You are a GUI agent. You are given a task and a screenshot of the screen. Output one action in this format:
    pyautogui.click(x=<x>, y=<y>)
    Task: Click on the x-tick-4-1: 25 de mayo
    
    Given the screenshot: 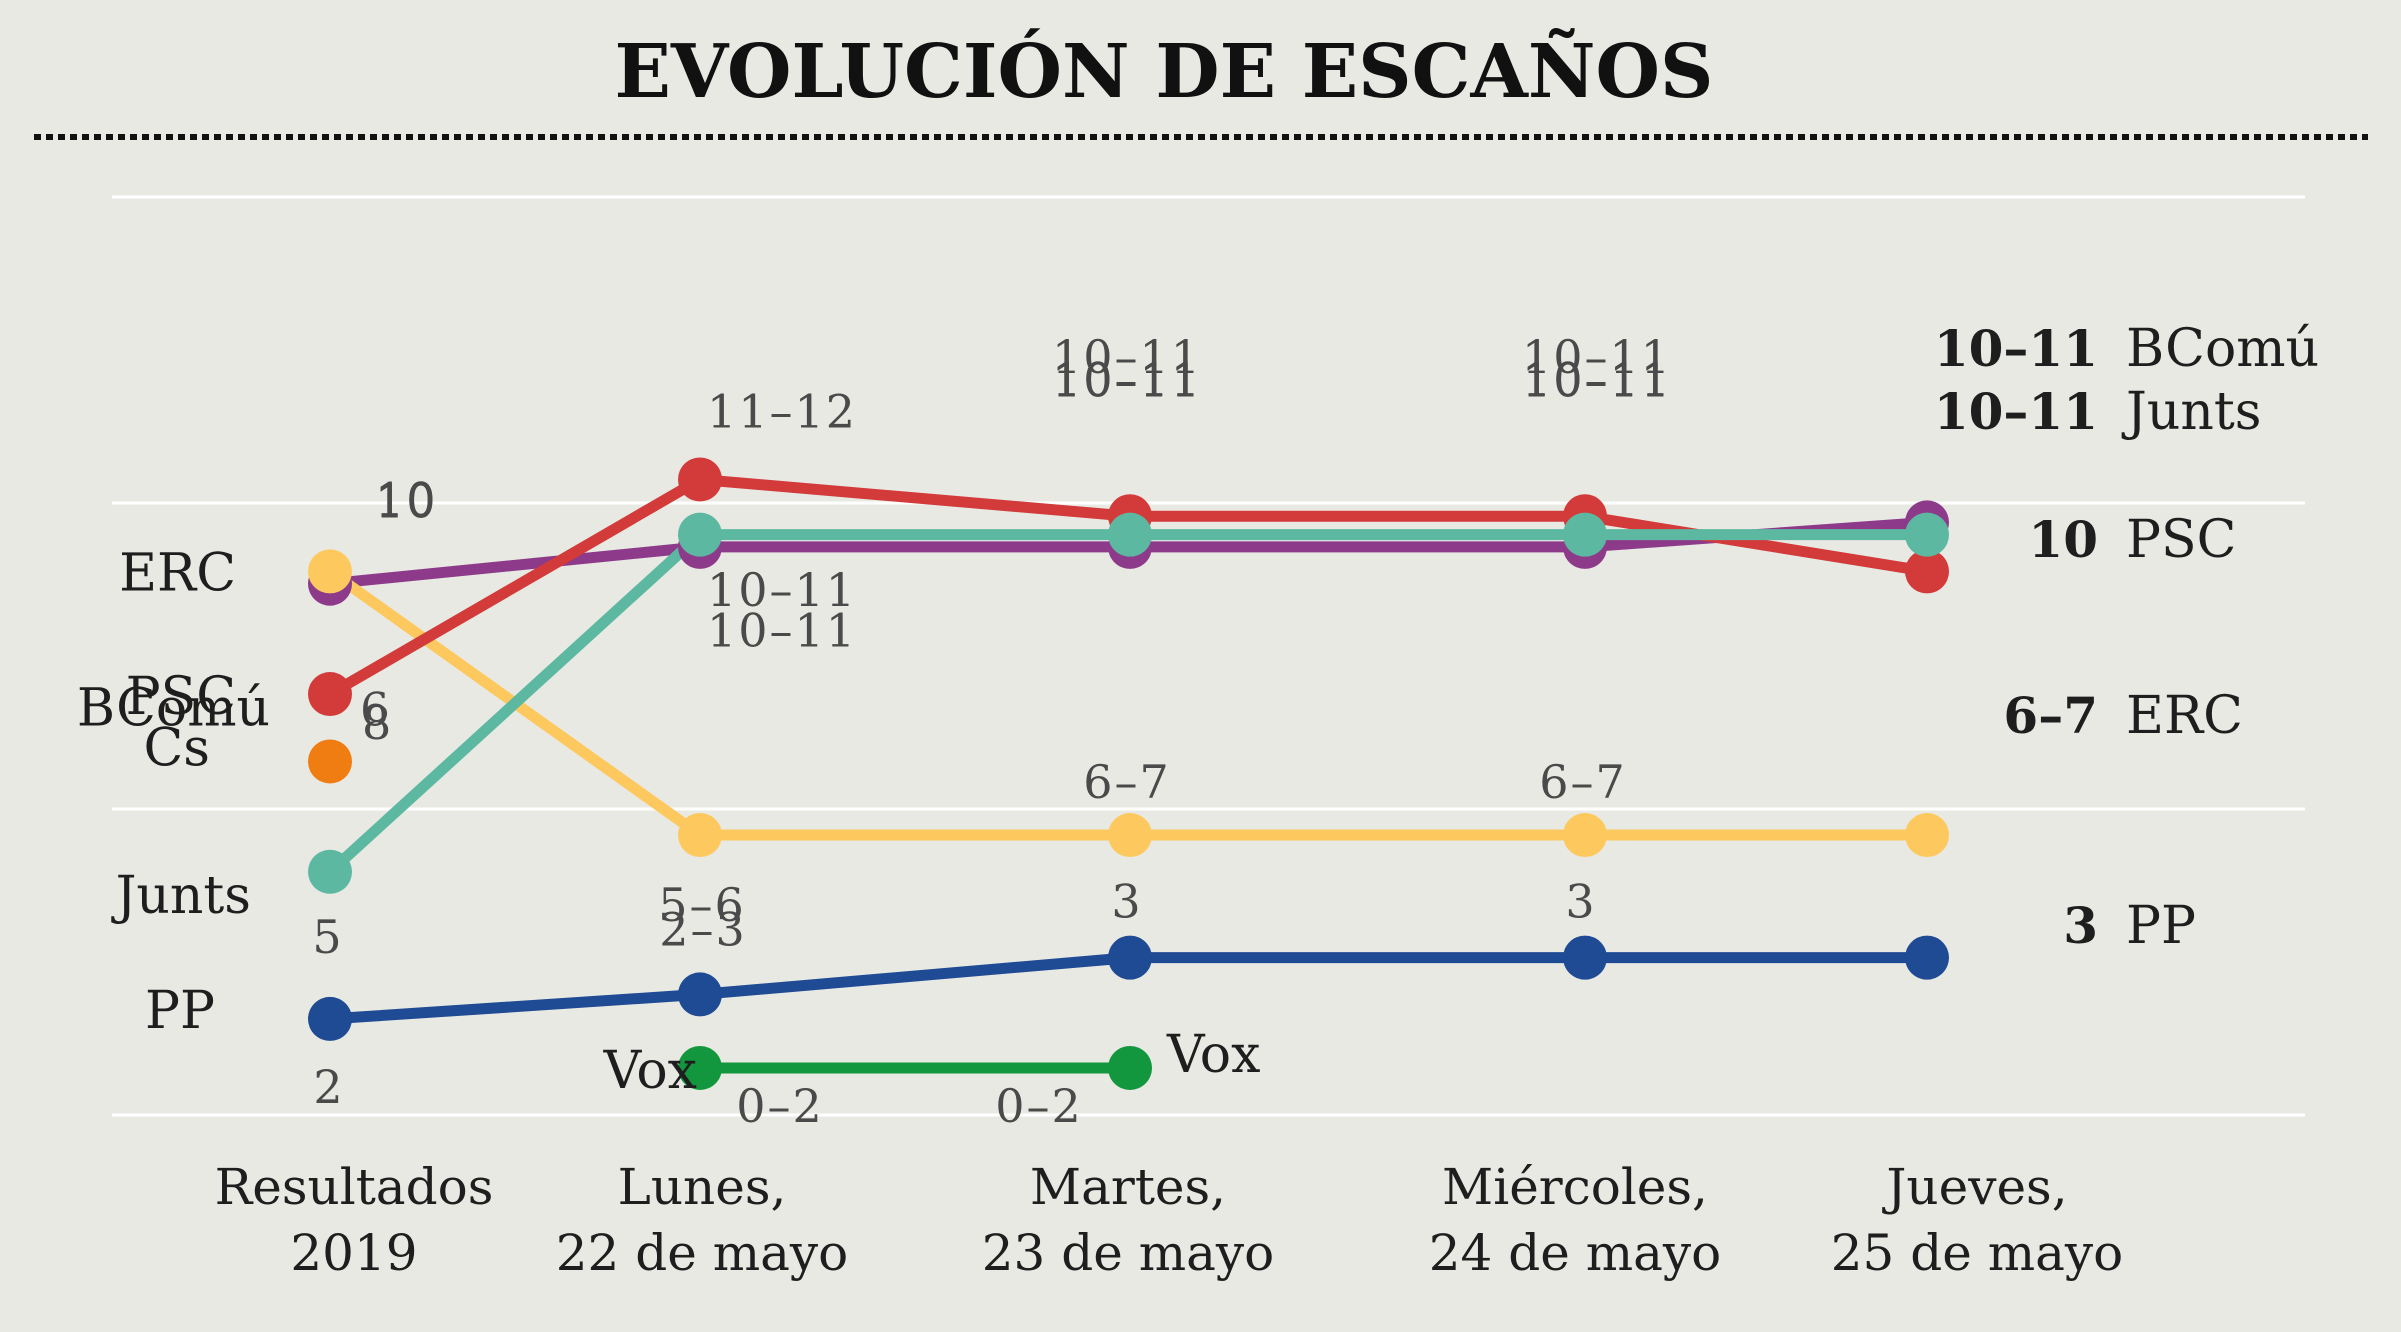 What is the action you would take?
    pyautogui.click(x=1977, y=1253)
    